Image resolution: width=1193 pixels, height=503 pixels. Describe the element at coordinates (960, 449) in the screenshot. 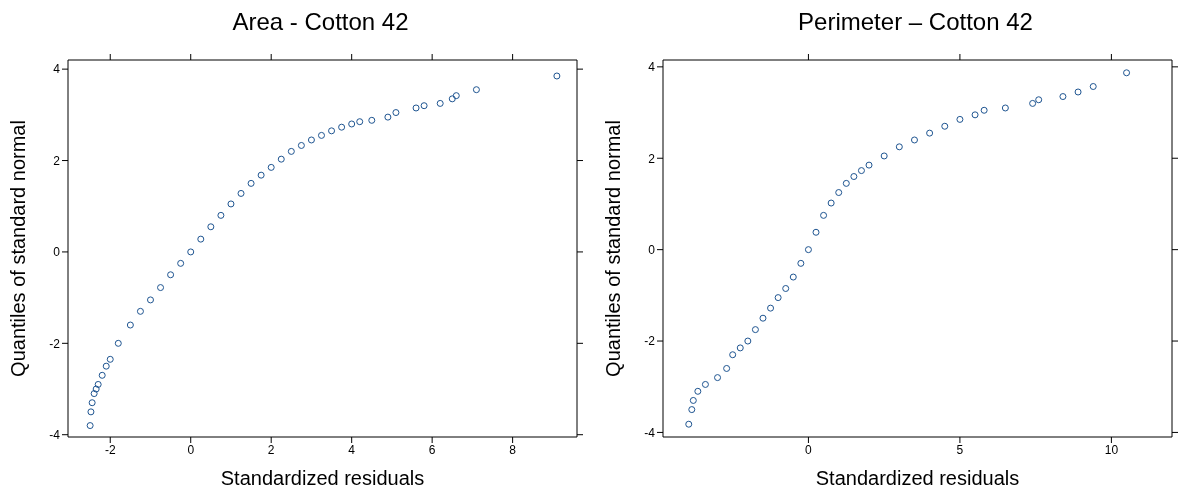

I see `x-tick-label: 5` at that location.